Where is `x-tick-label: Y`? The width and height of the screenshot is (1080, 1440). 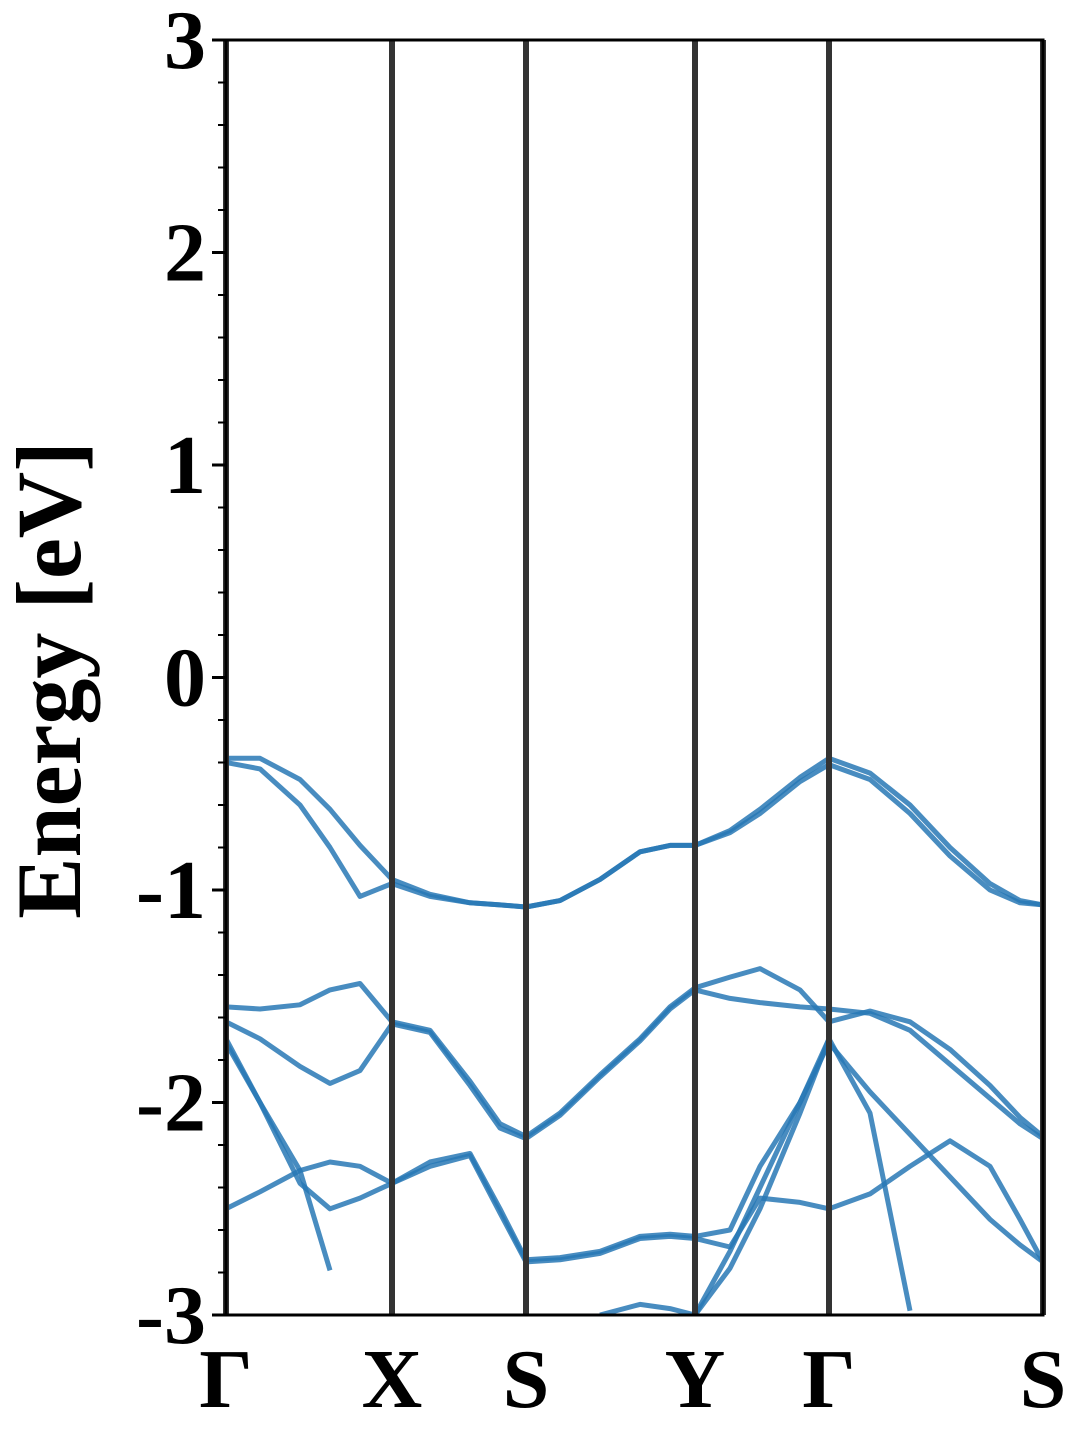
x-tick-label: Y is located at coordinates (695, 1379).